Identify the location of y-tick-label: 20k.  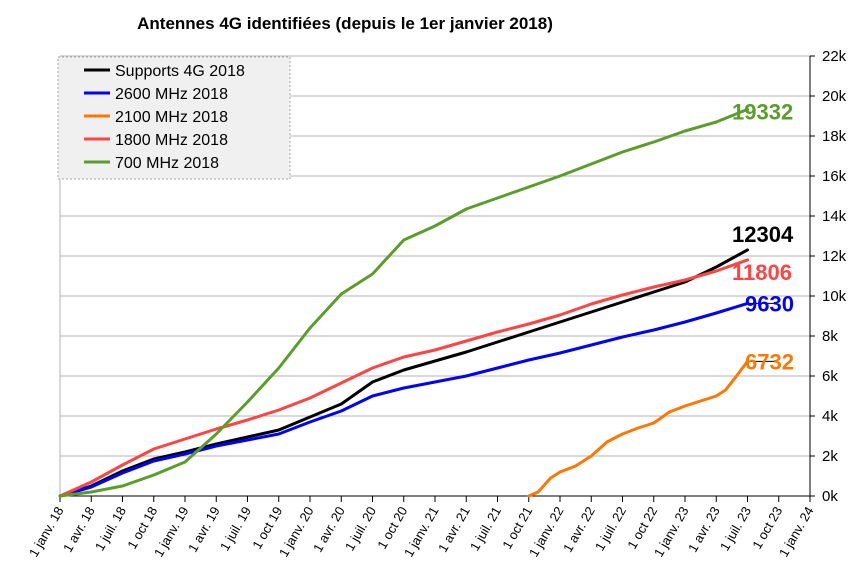
(834, 96).